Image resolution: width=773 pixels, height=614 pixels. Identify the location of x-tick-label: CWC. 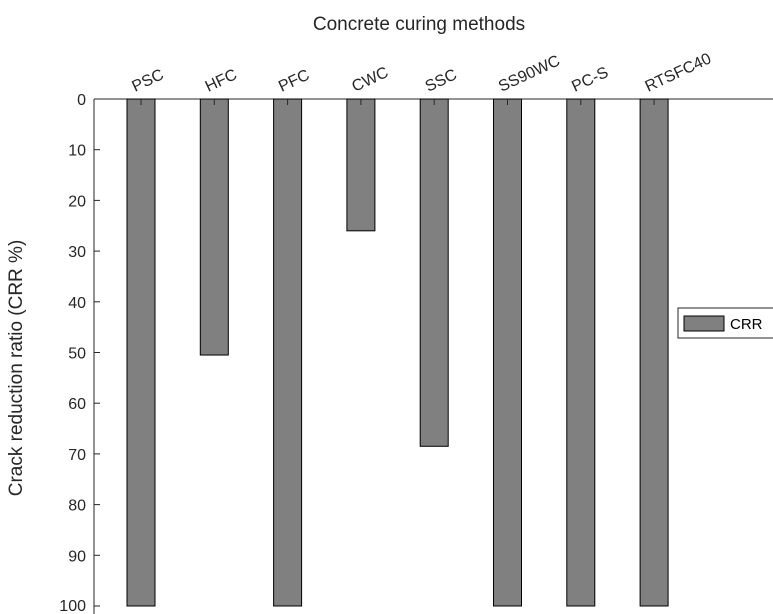
(370, 80).